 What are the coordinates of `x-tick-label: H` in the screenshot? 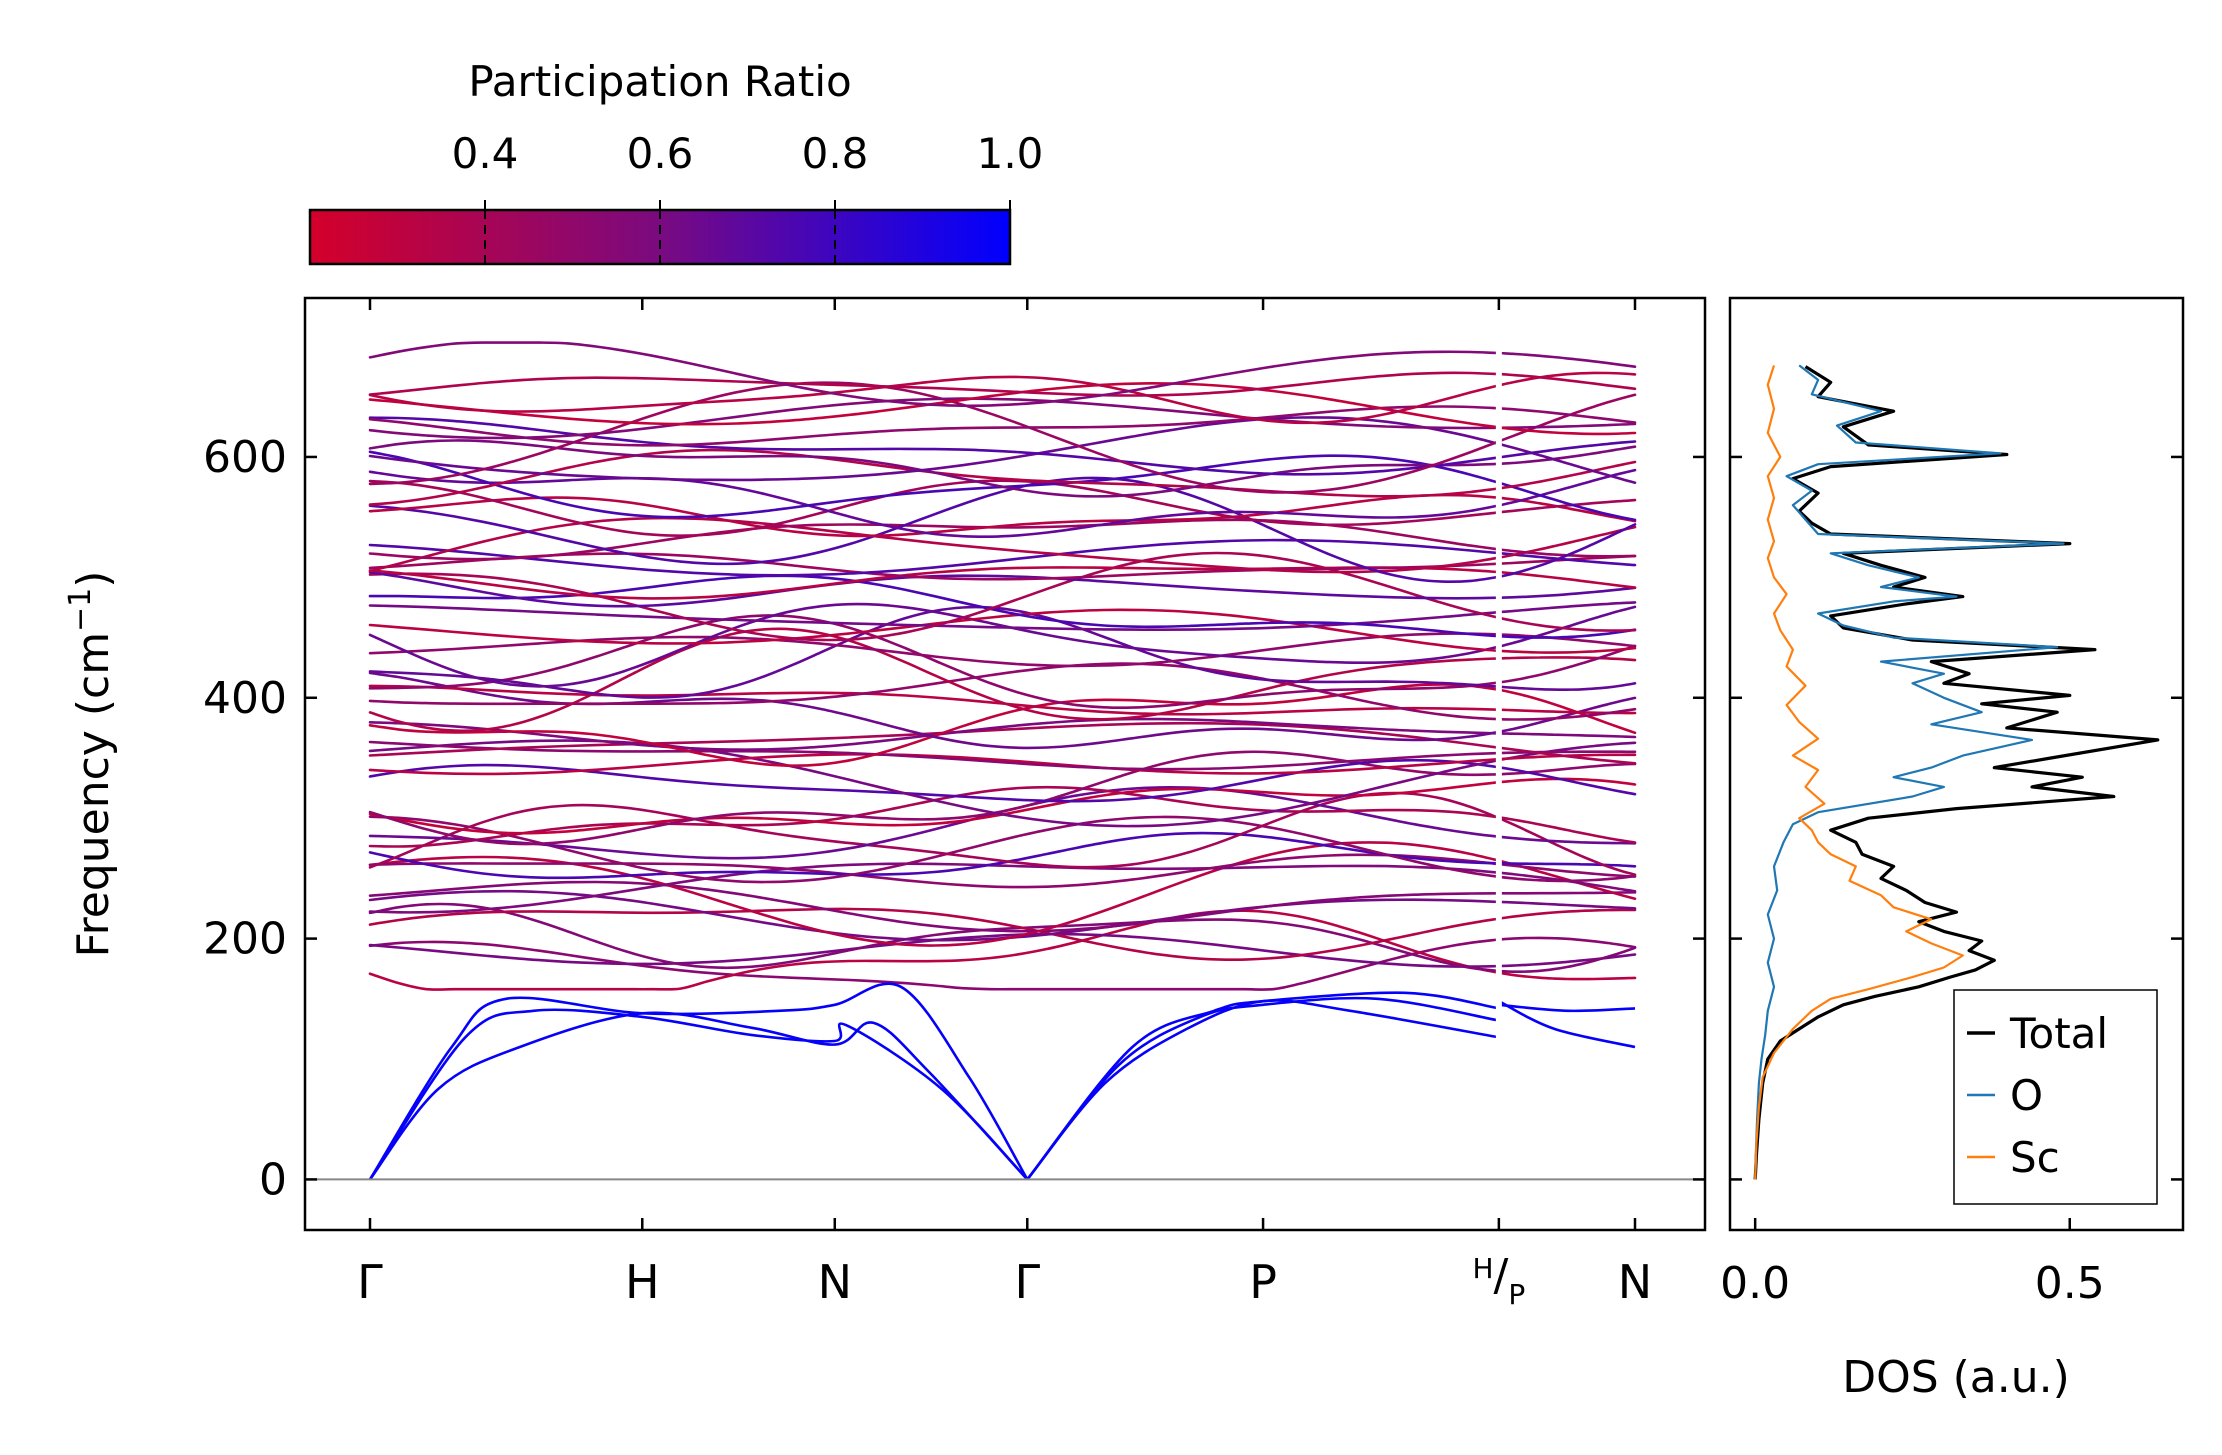 It's located at (642, 1282).